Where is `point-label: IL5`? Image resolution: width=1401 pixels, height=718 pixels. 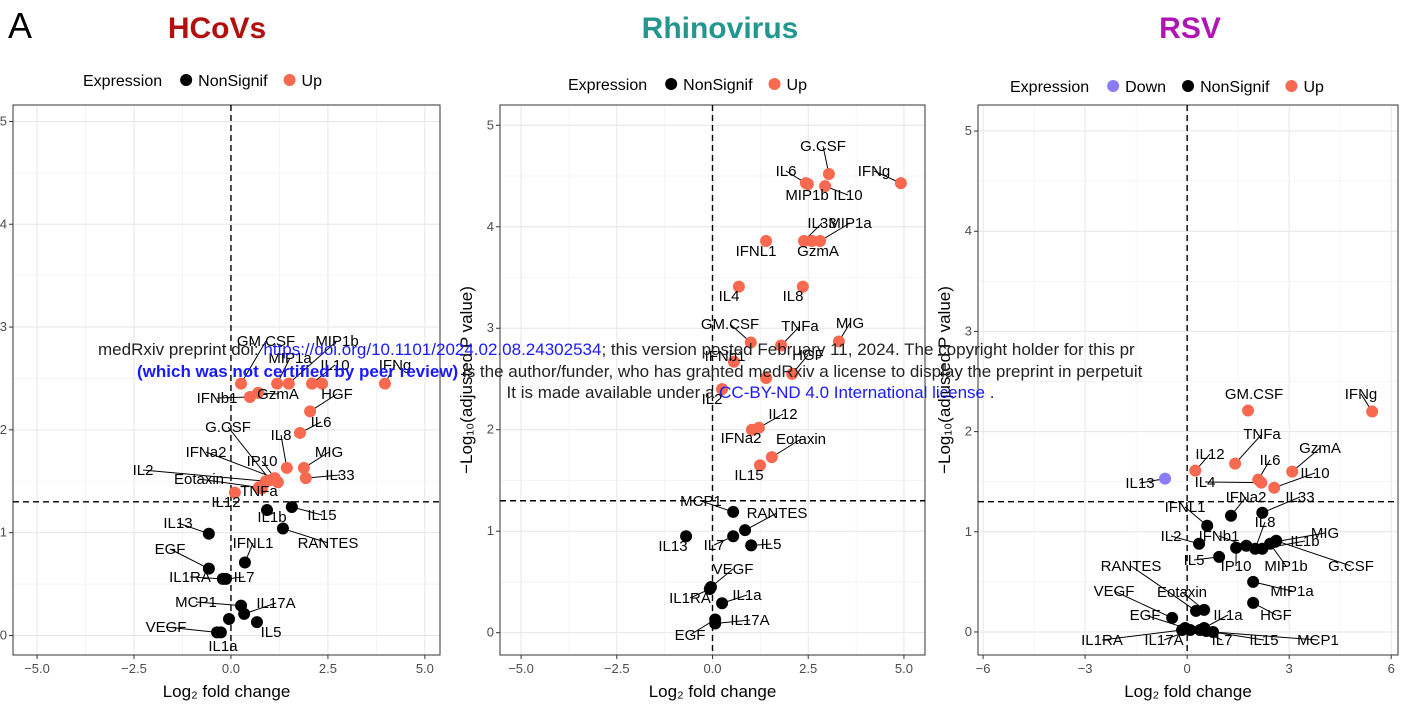
point-label: IL5 is located at coordinates (771, 544).